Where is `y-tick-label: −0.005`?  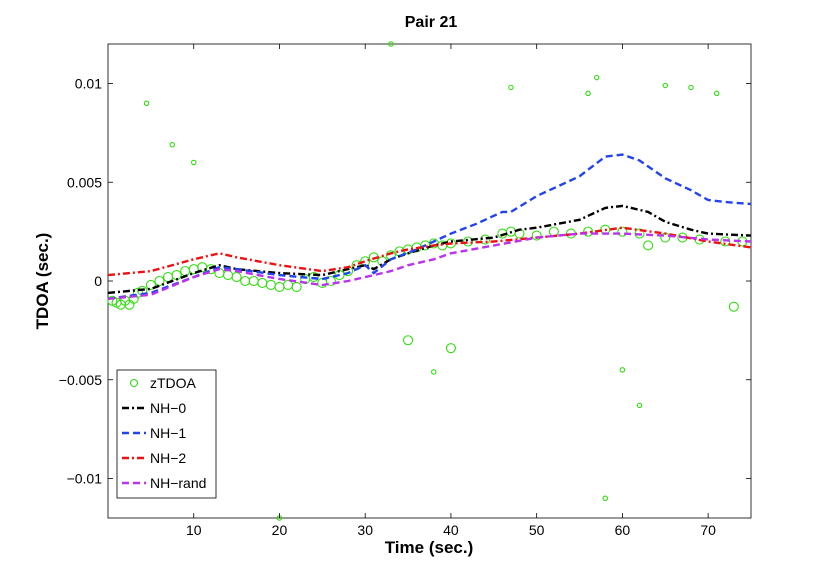 y-tick-label: −0.005 is located at coordinates (80, 380).